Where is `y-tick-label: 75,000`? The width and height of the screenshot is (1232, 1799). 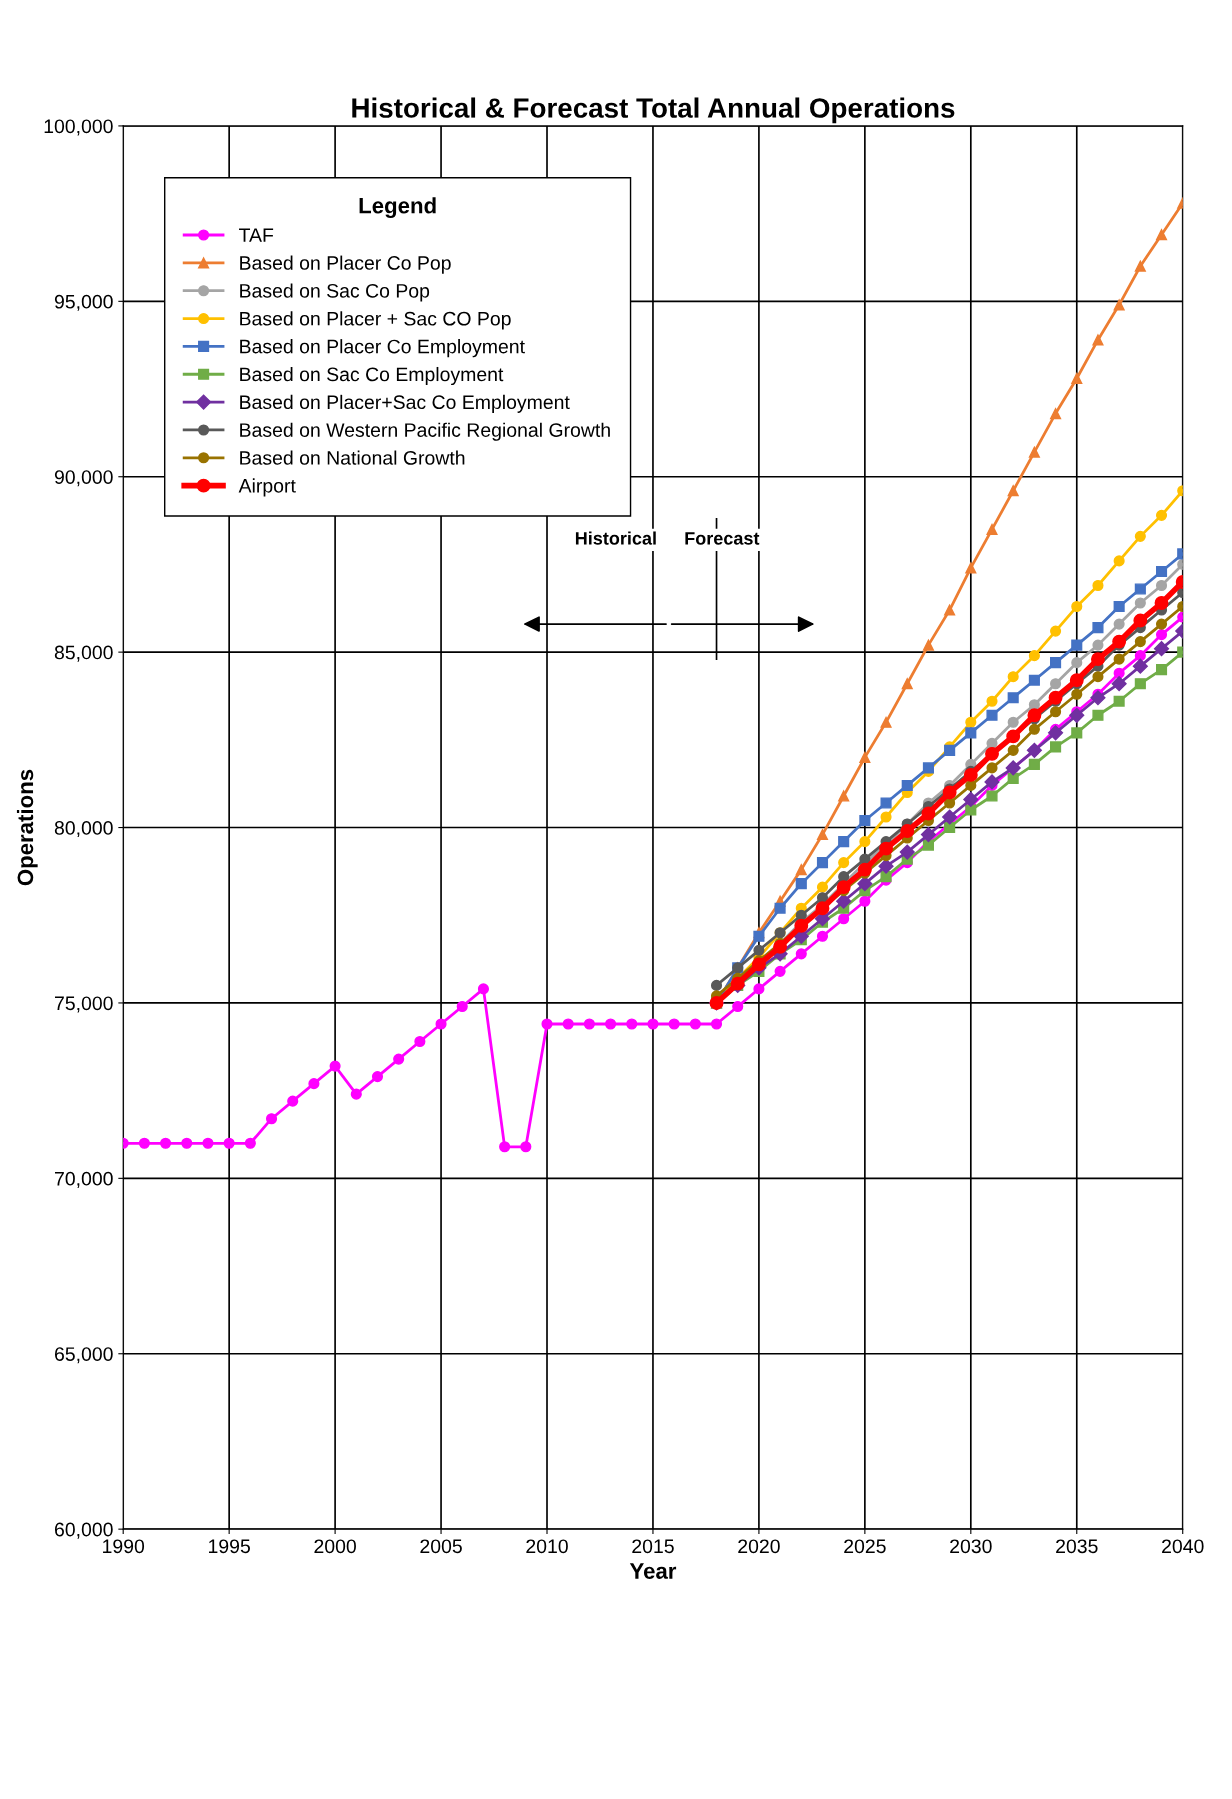 y-tick-label: 75,000 is located at coordinates (84, 1004).